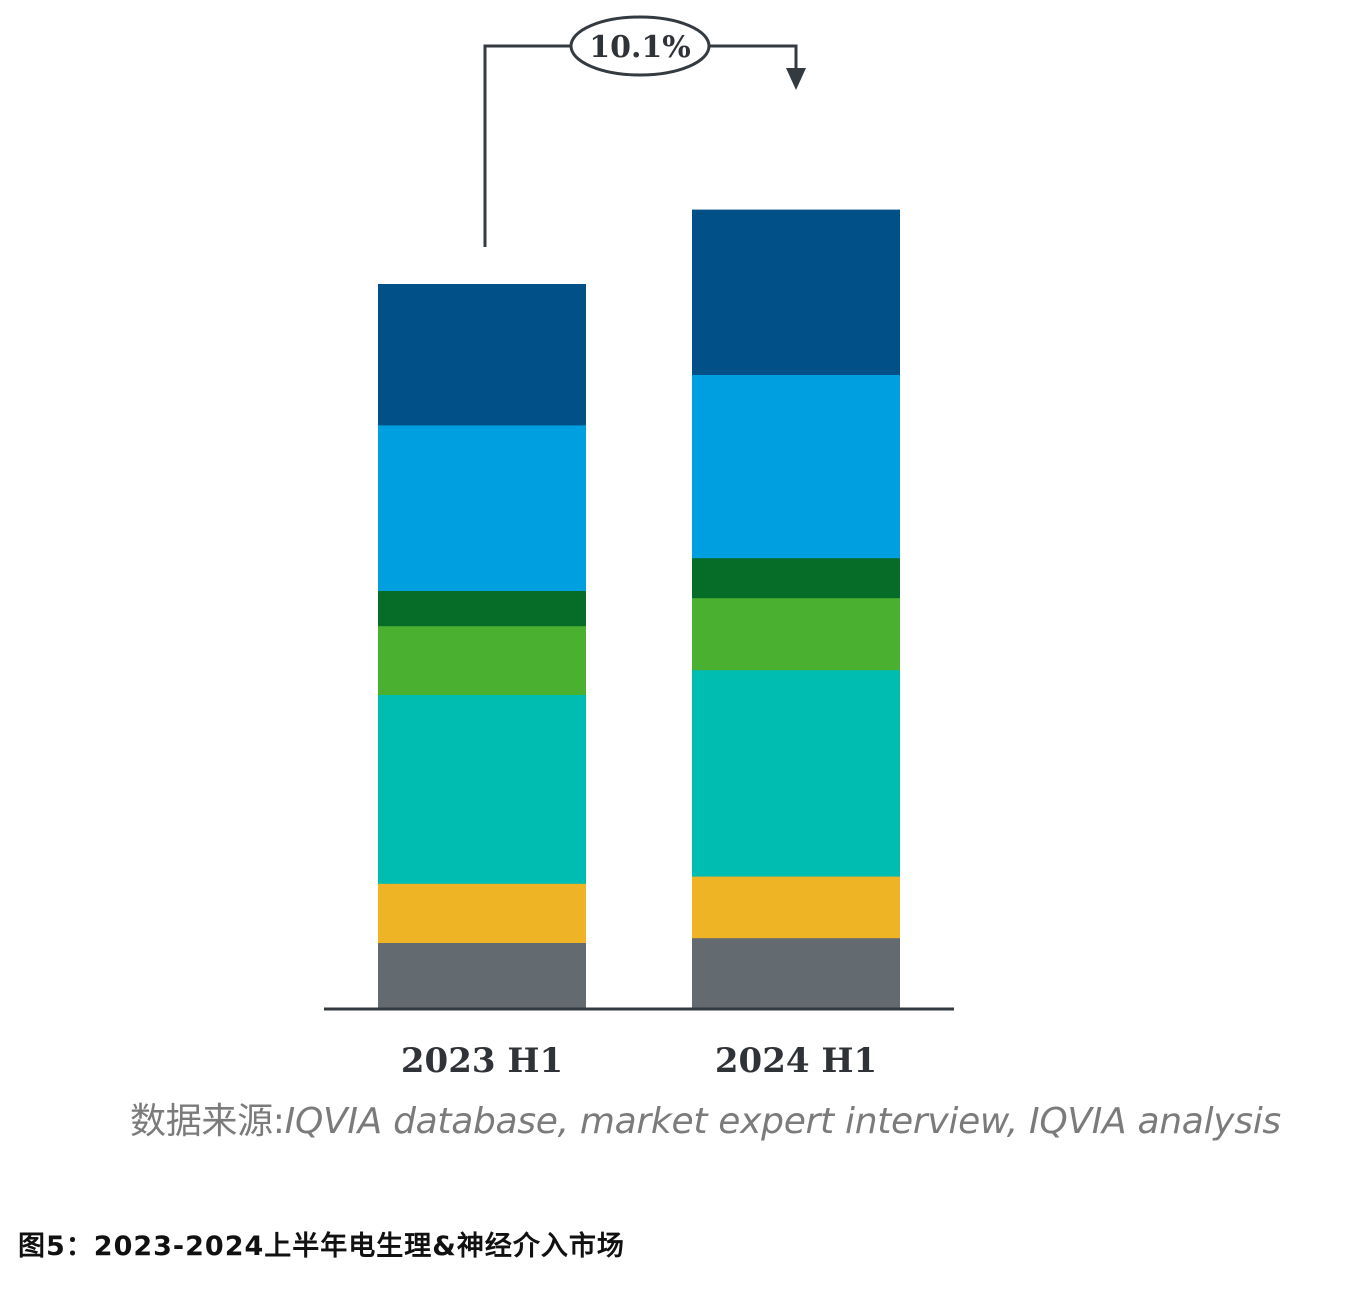 This screenshot has height=1307, width=1358. I want to click on x-tick-label: 2024 H1, so click(796, 1061).